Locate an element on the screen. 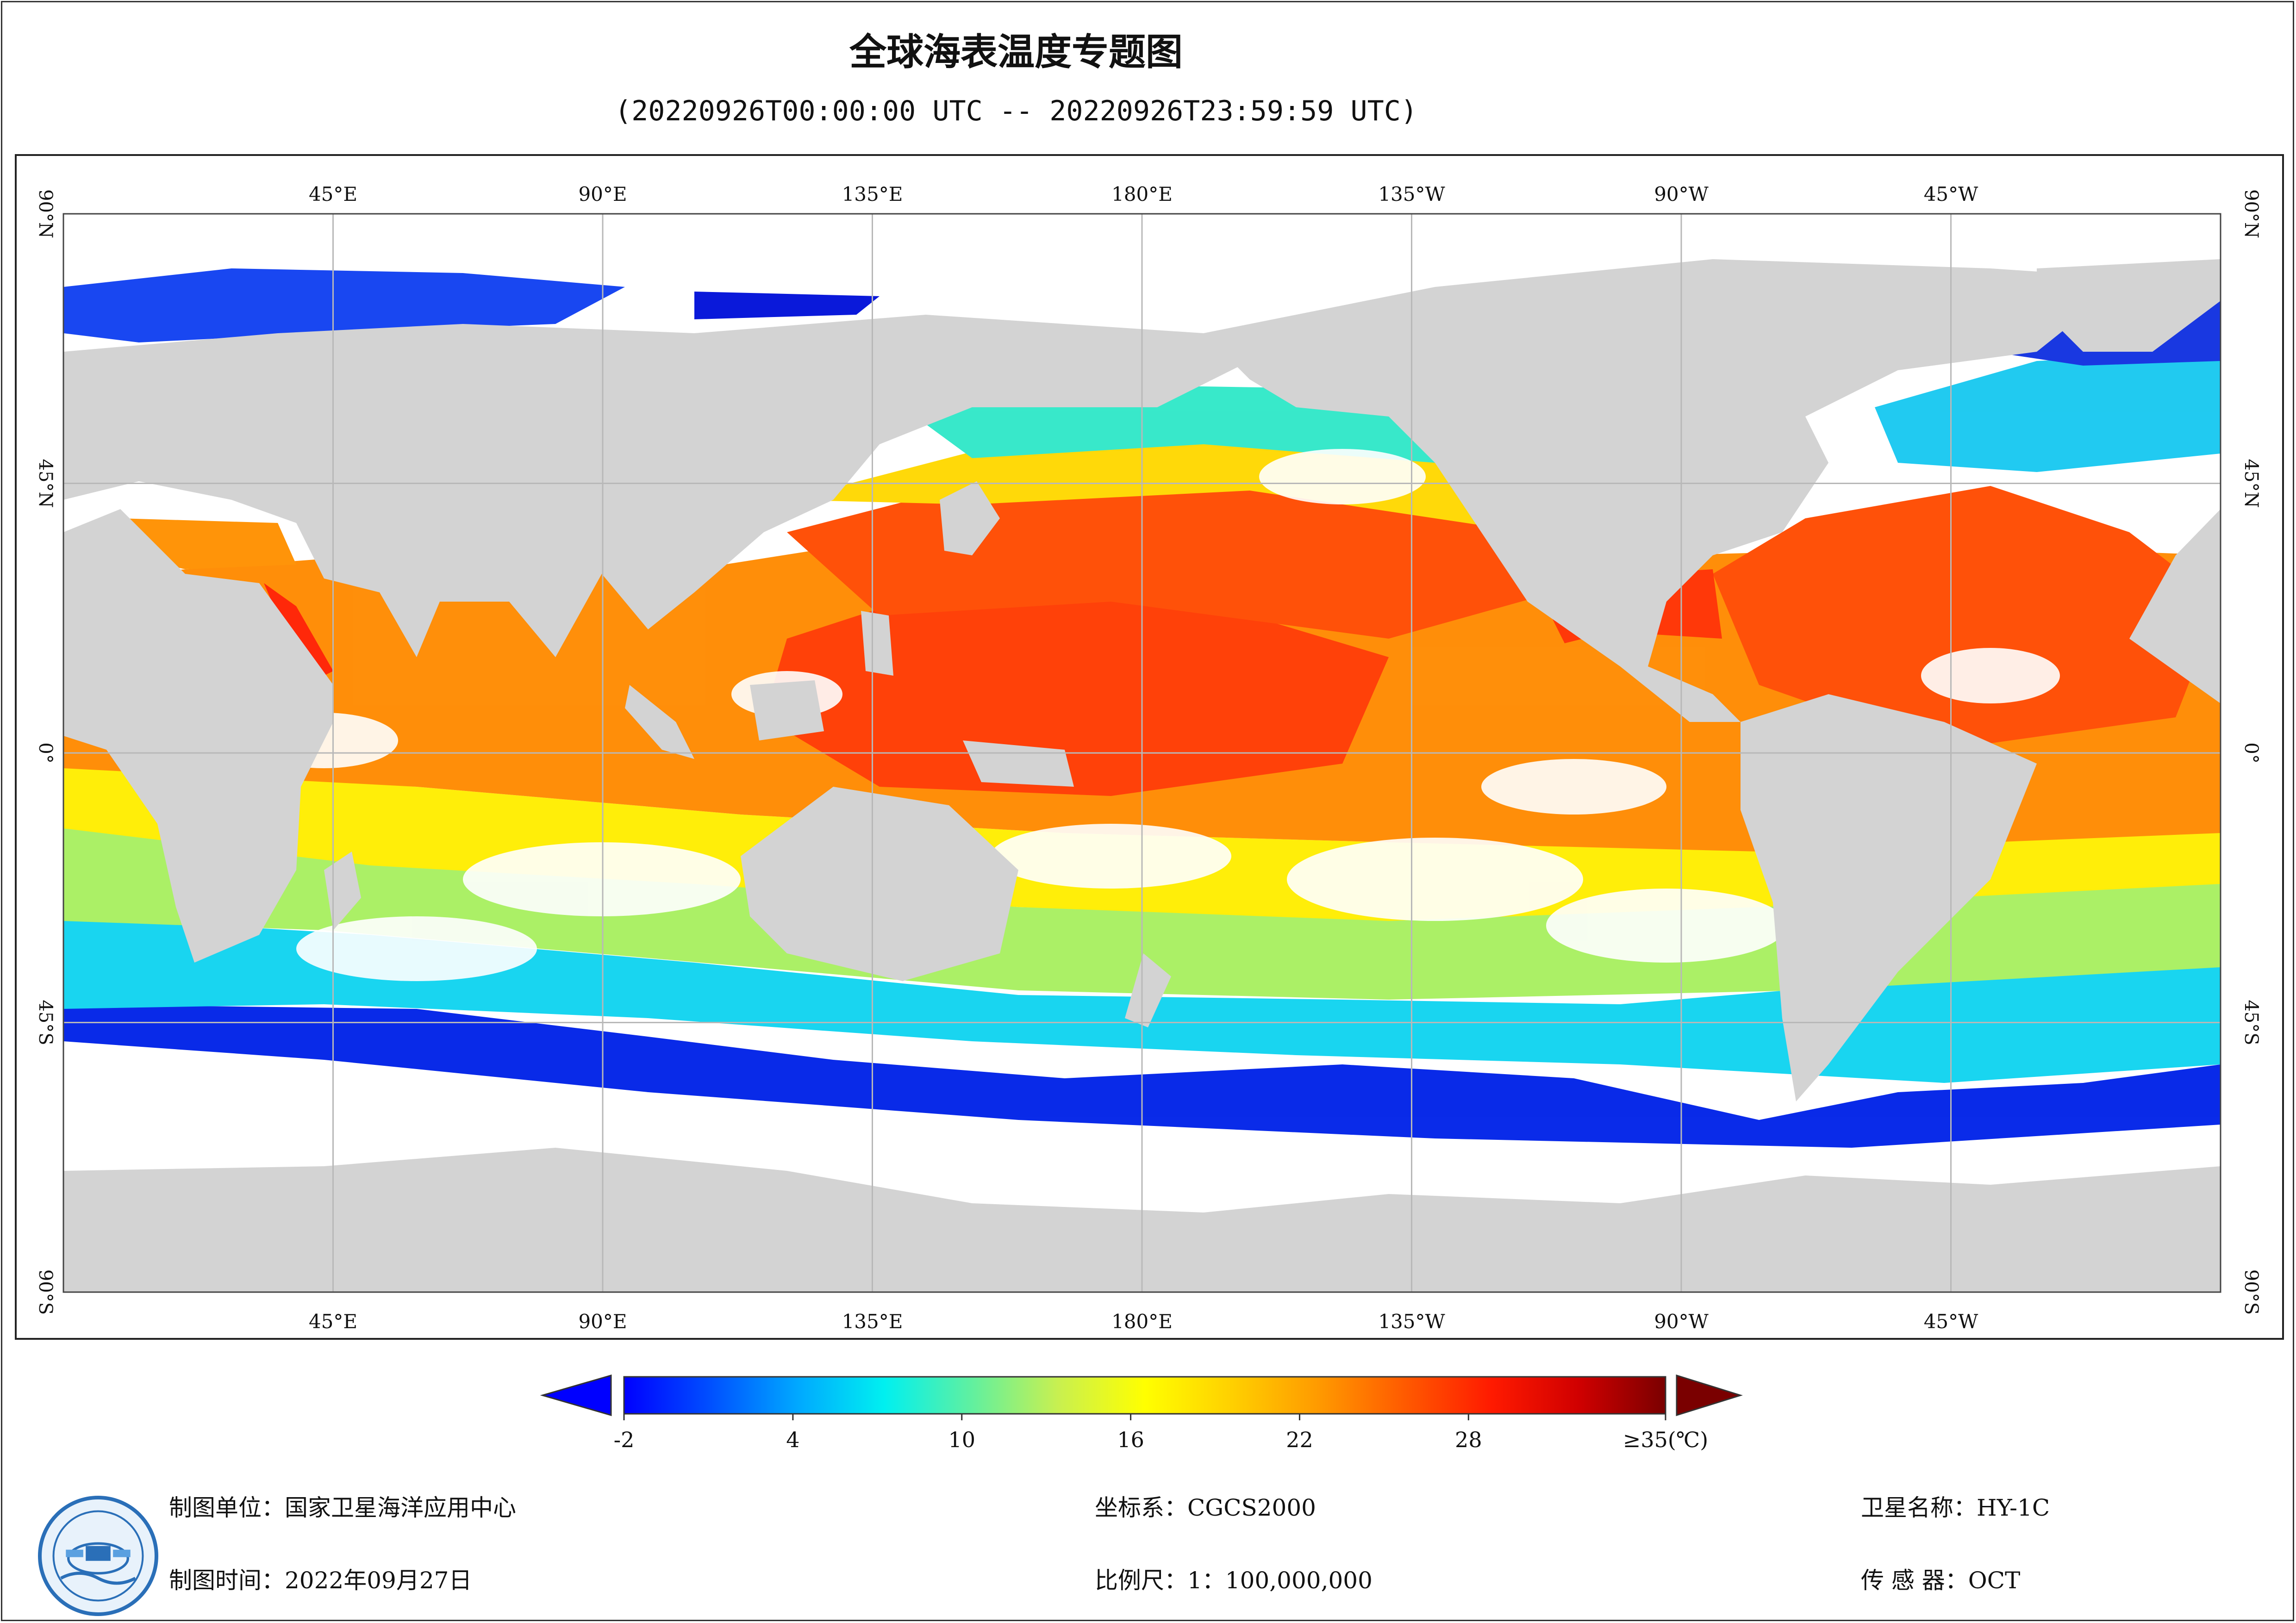  mapping-unit: 制图单位：国家卫星海洋应用中心 is located at coordinates (342, 1507).